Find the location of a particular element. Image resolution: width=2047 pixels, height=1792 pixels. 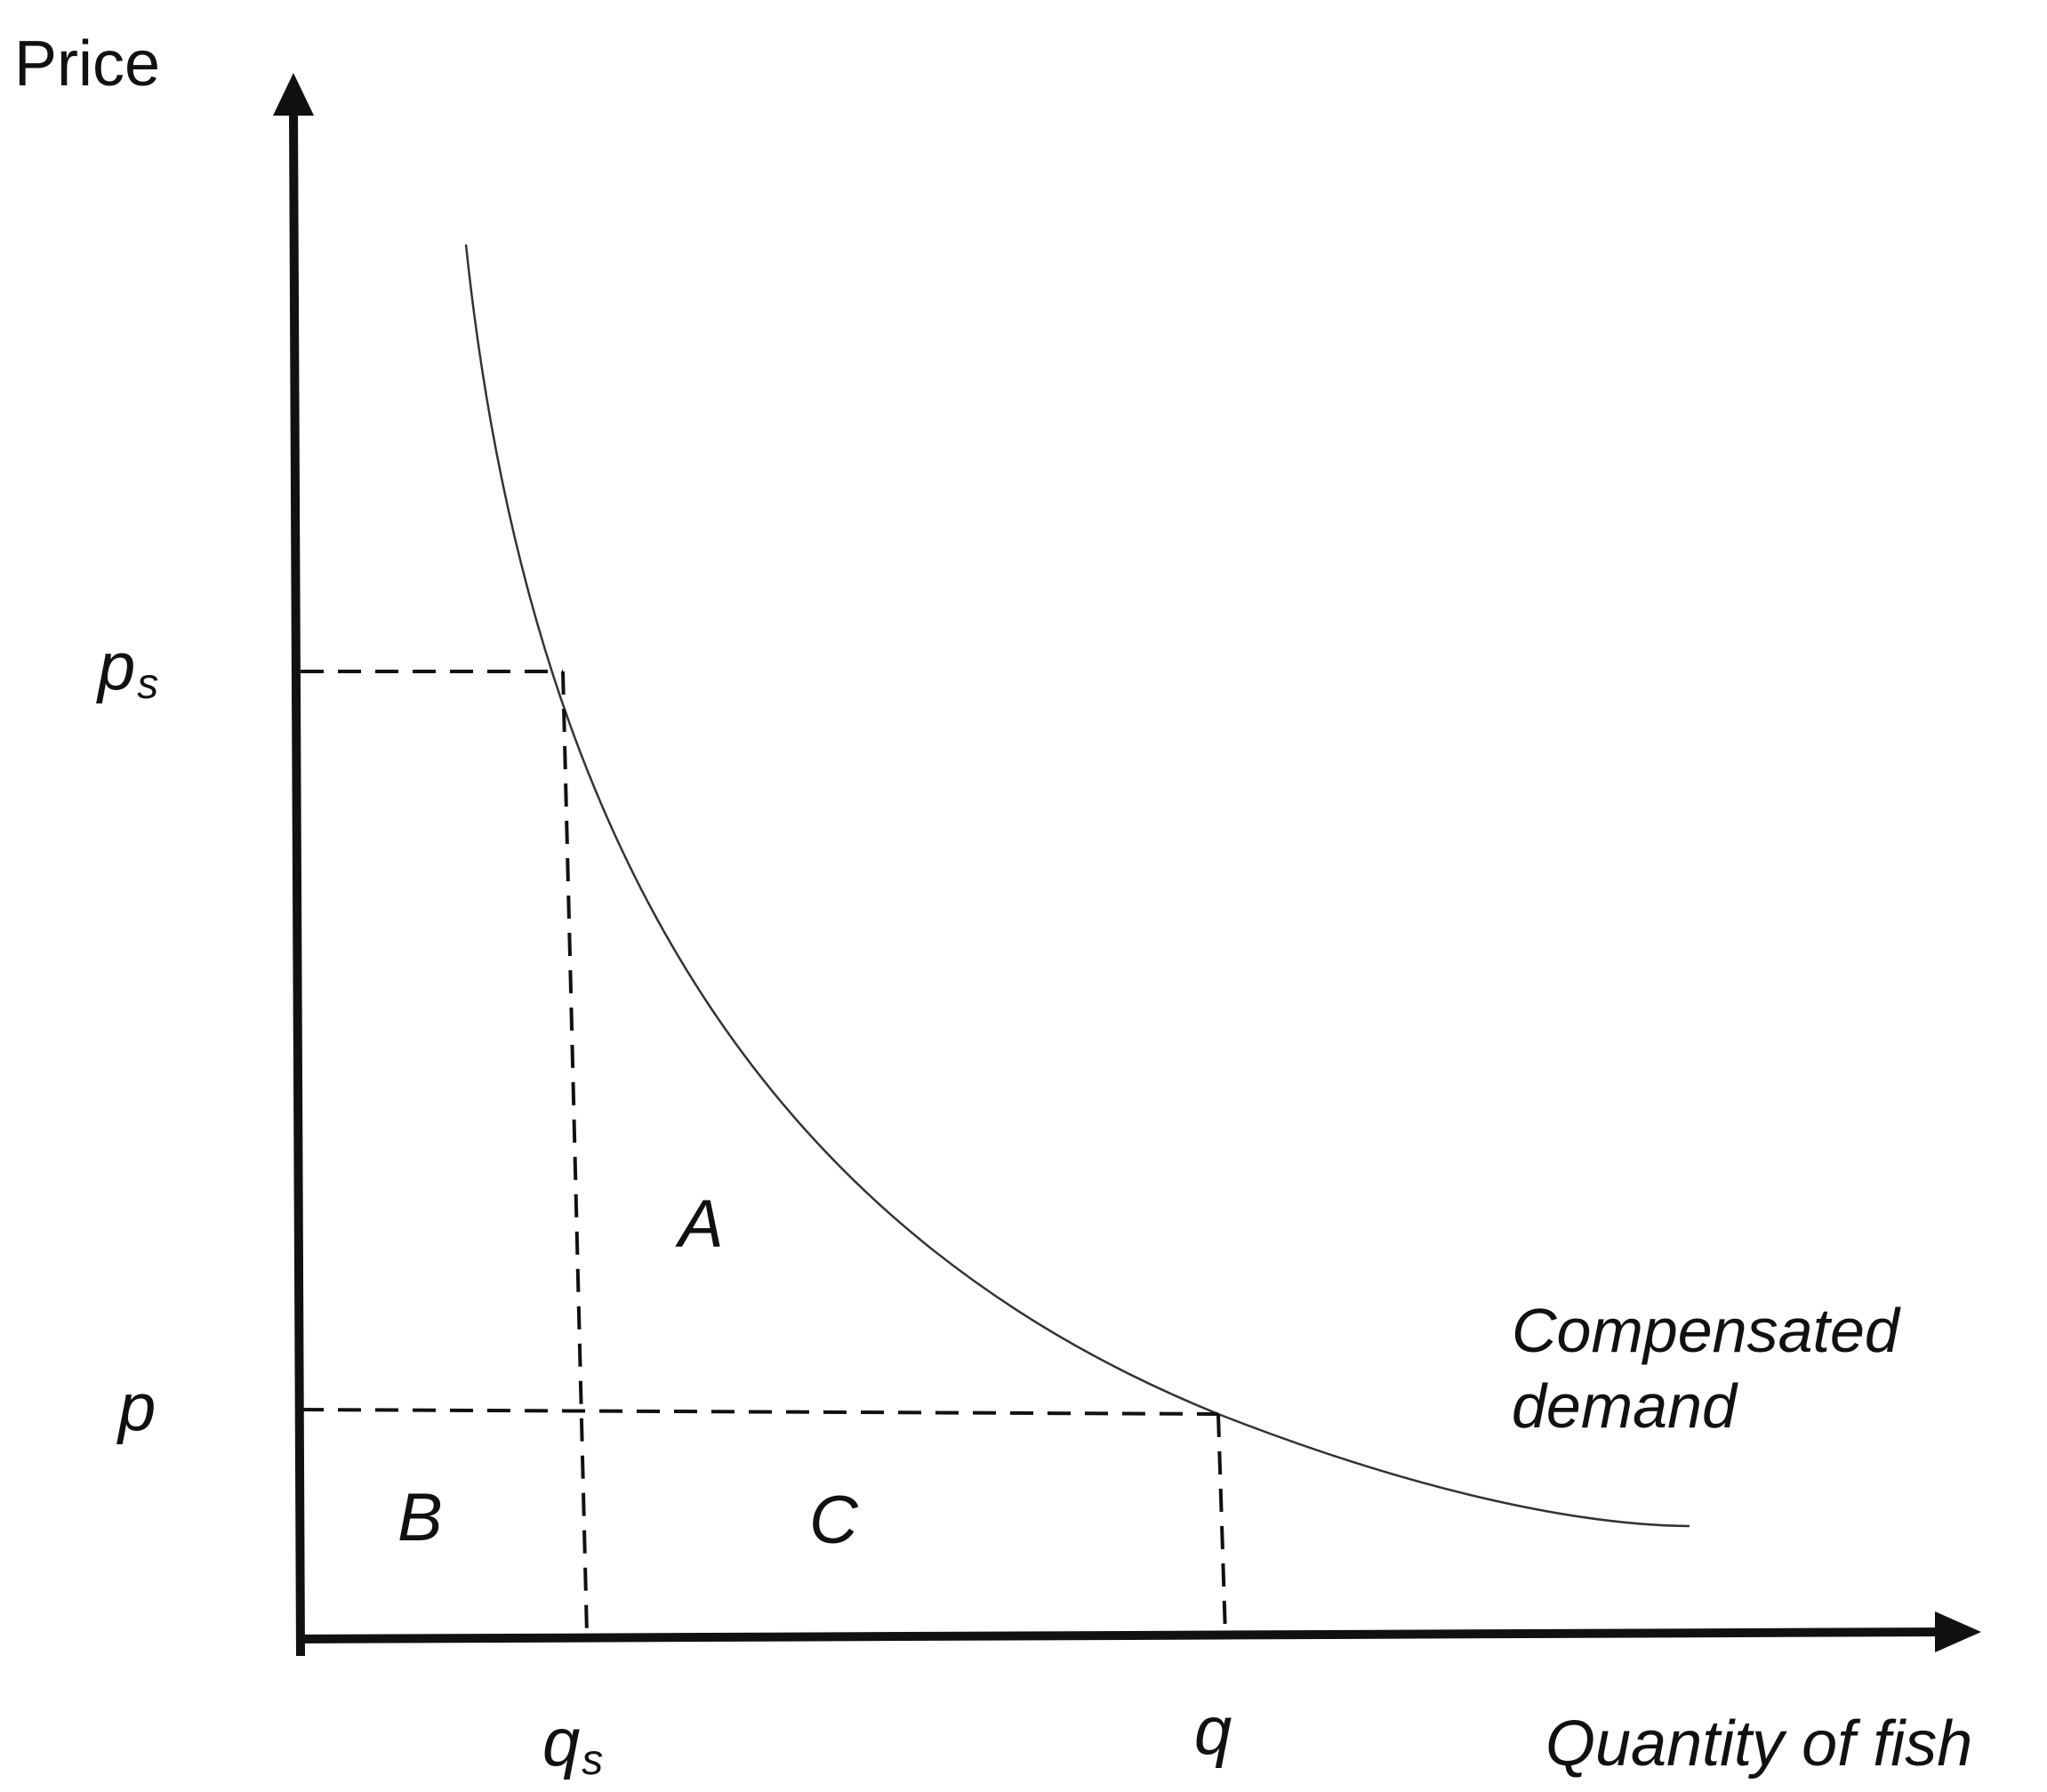

tick-label-qs-sub: s is located at coordinates (592, 1760).